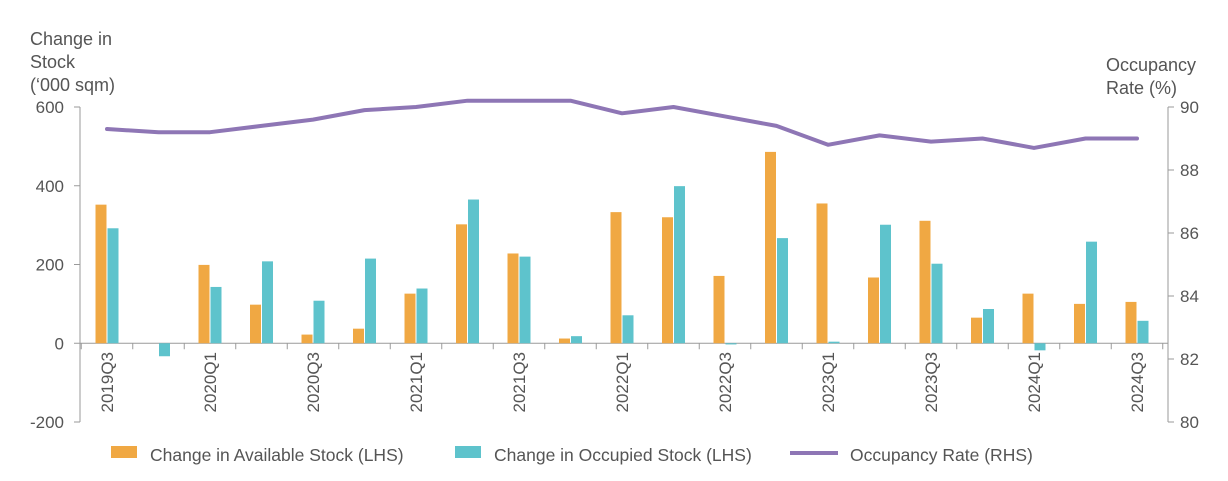 The image size is (1228, 481). What do you see at coordinates (1137, 382) in the screenshot?
I see `x-tick-label: 2024Q3` at bounding box center [1137, 382].